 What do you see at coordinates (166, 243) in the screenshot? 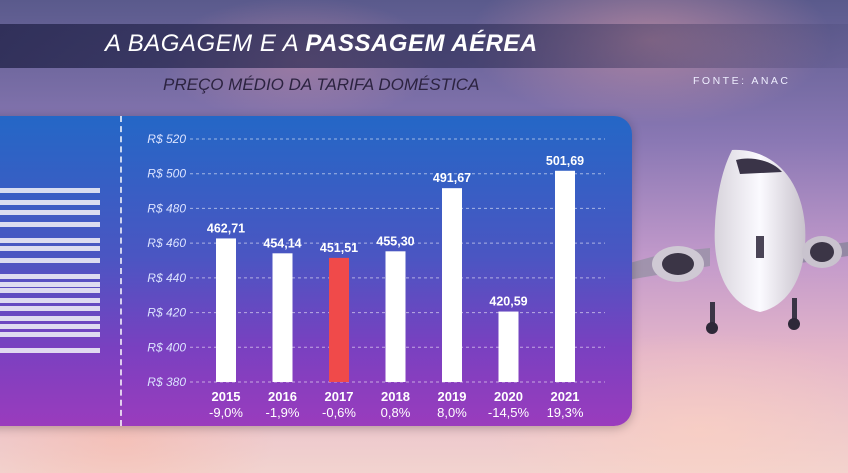
I see `y-tick-label: R$ 460` at bounding box center [166, 243].